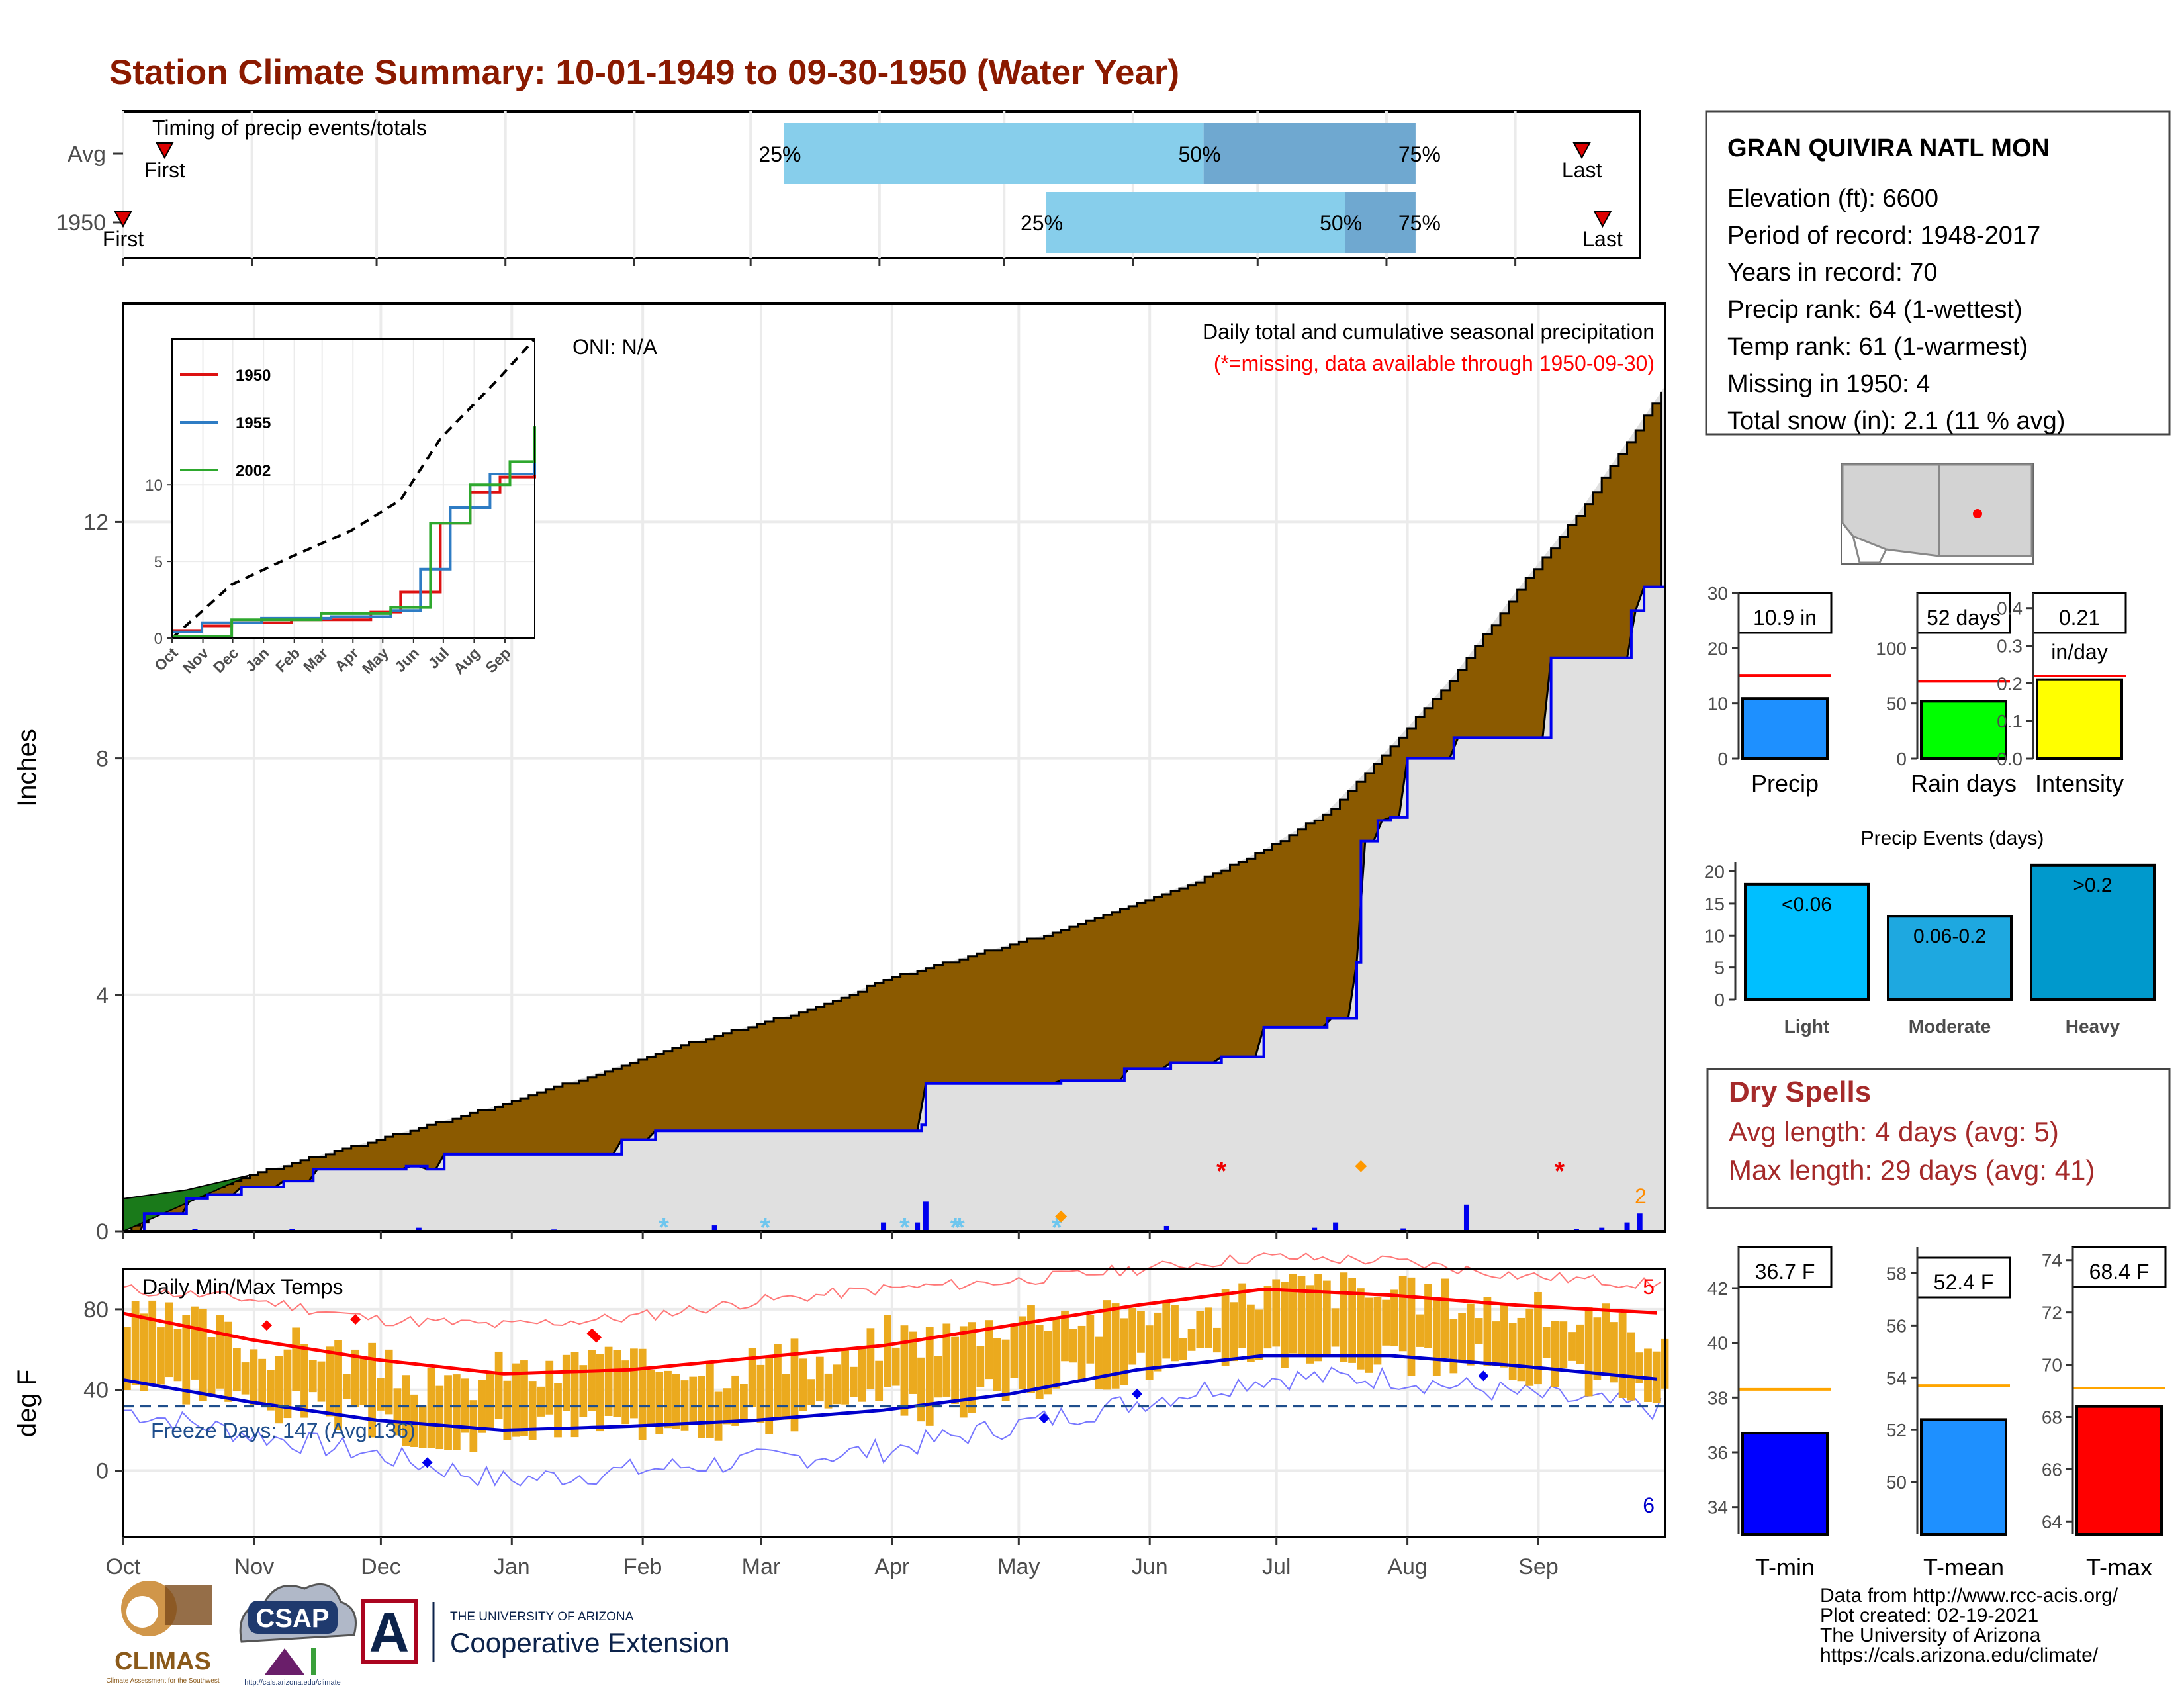 This screenshot has height=1688, width=2184. Describe the element at coordinates (96, 522) in the screenshot. I see `precip-y-tick-label: 12` at that location.